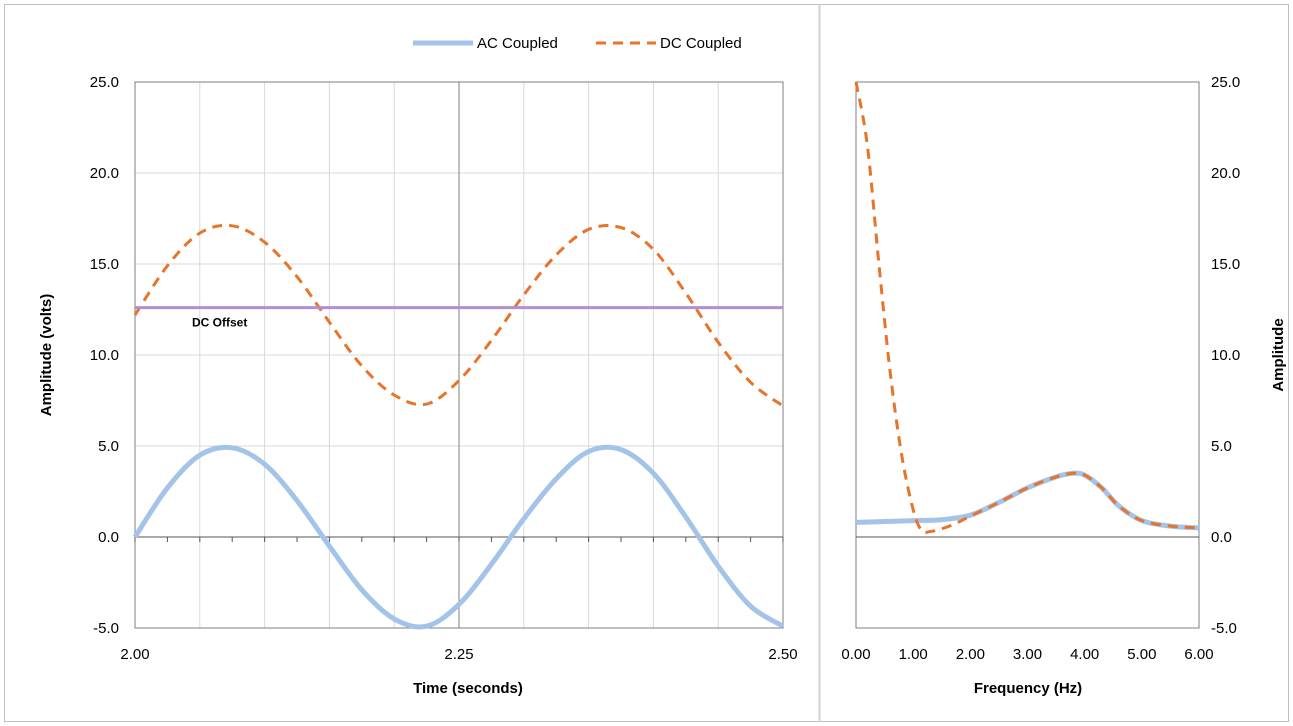 The image size is (1293, 726). Describe the element at coordinates (108, 446) in the screenshot. I see `time-y-tick-label: 5.0` at that location.